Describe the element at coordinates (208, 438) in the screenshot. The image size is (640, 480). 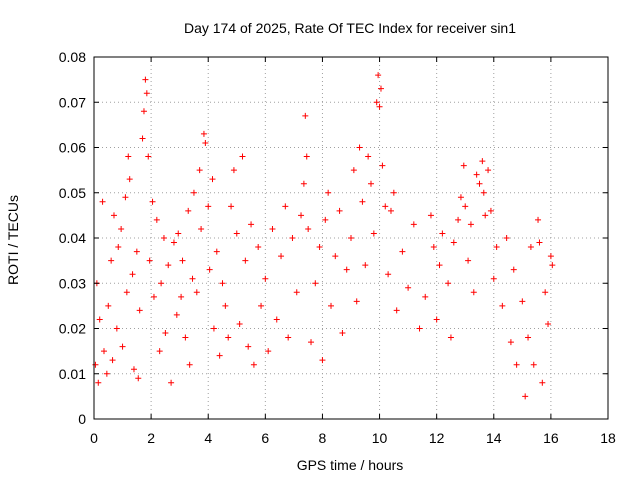
I see `x-tick-label: 4` at that location.